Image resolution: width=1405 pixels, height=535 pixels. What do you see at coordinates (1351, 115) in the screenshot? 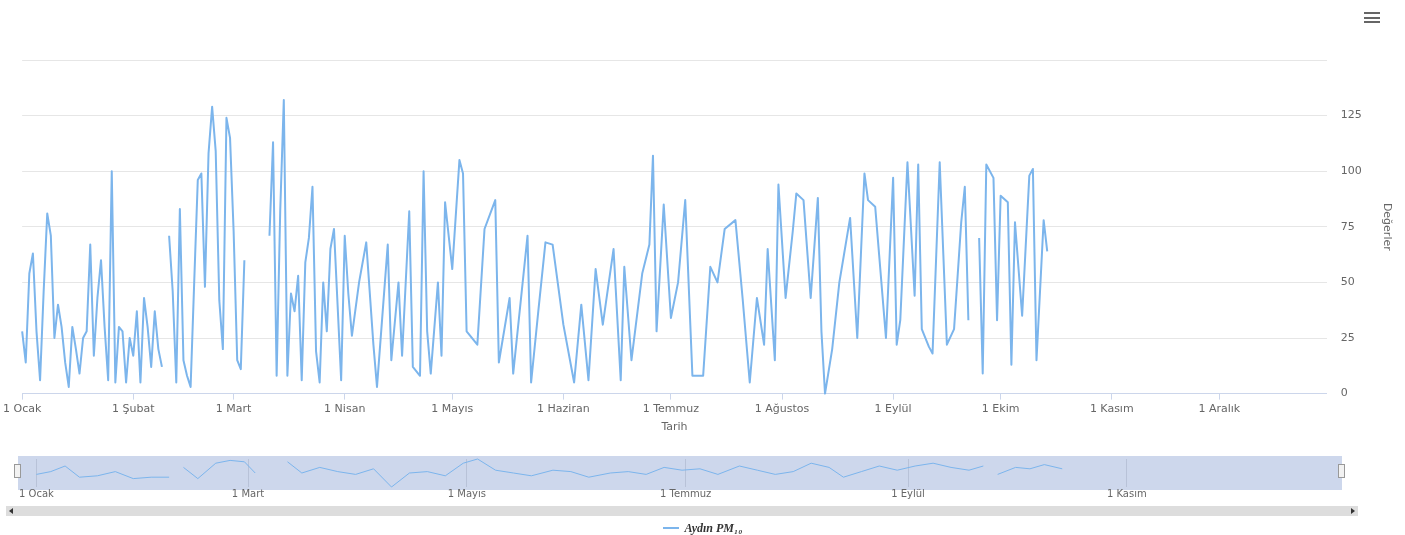
I see `y-tick-label: 125` at bounding box center [1351, 115].